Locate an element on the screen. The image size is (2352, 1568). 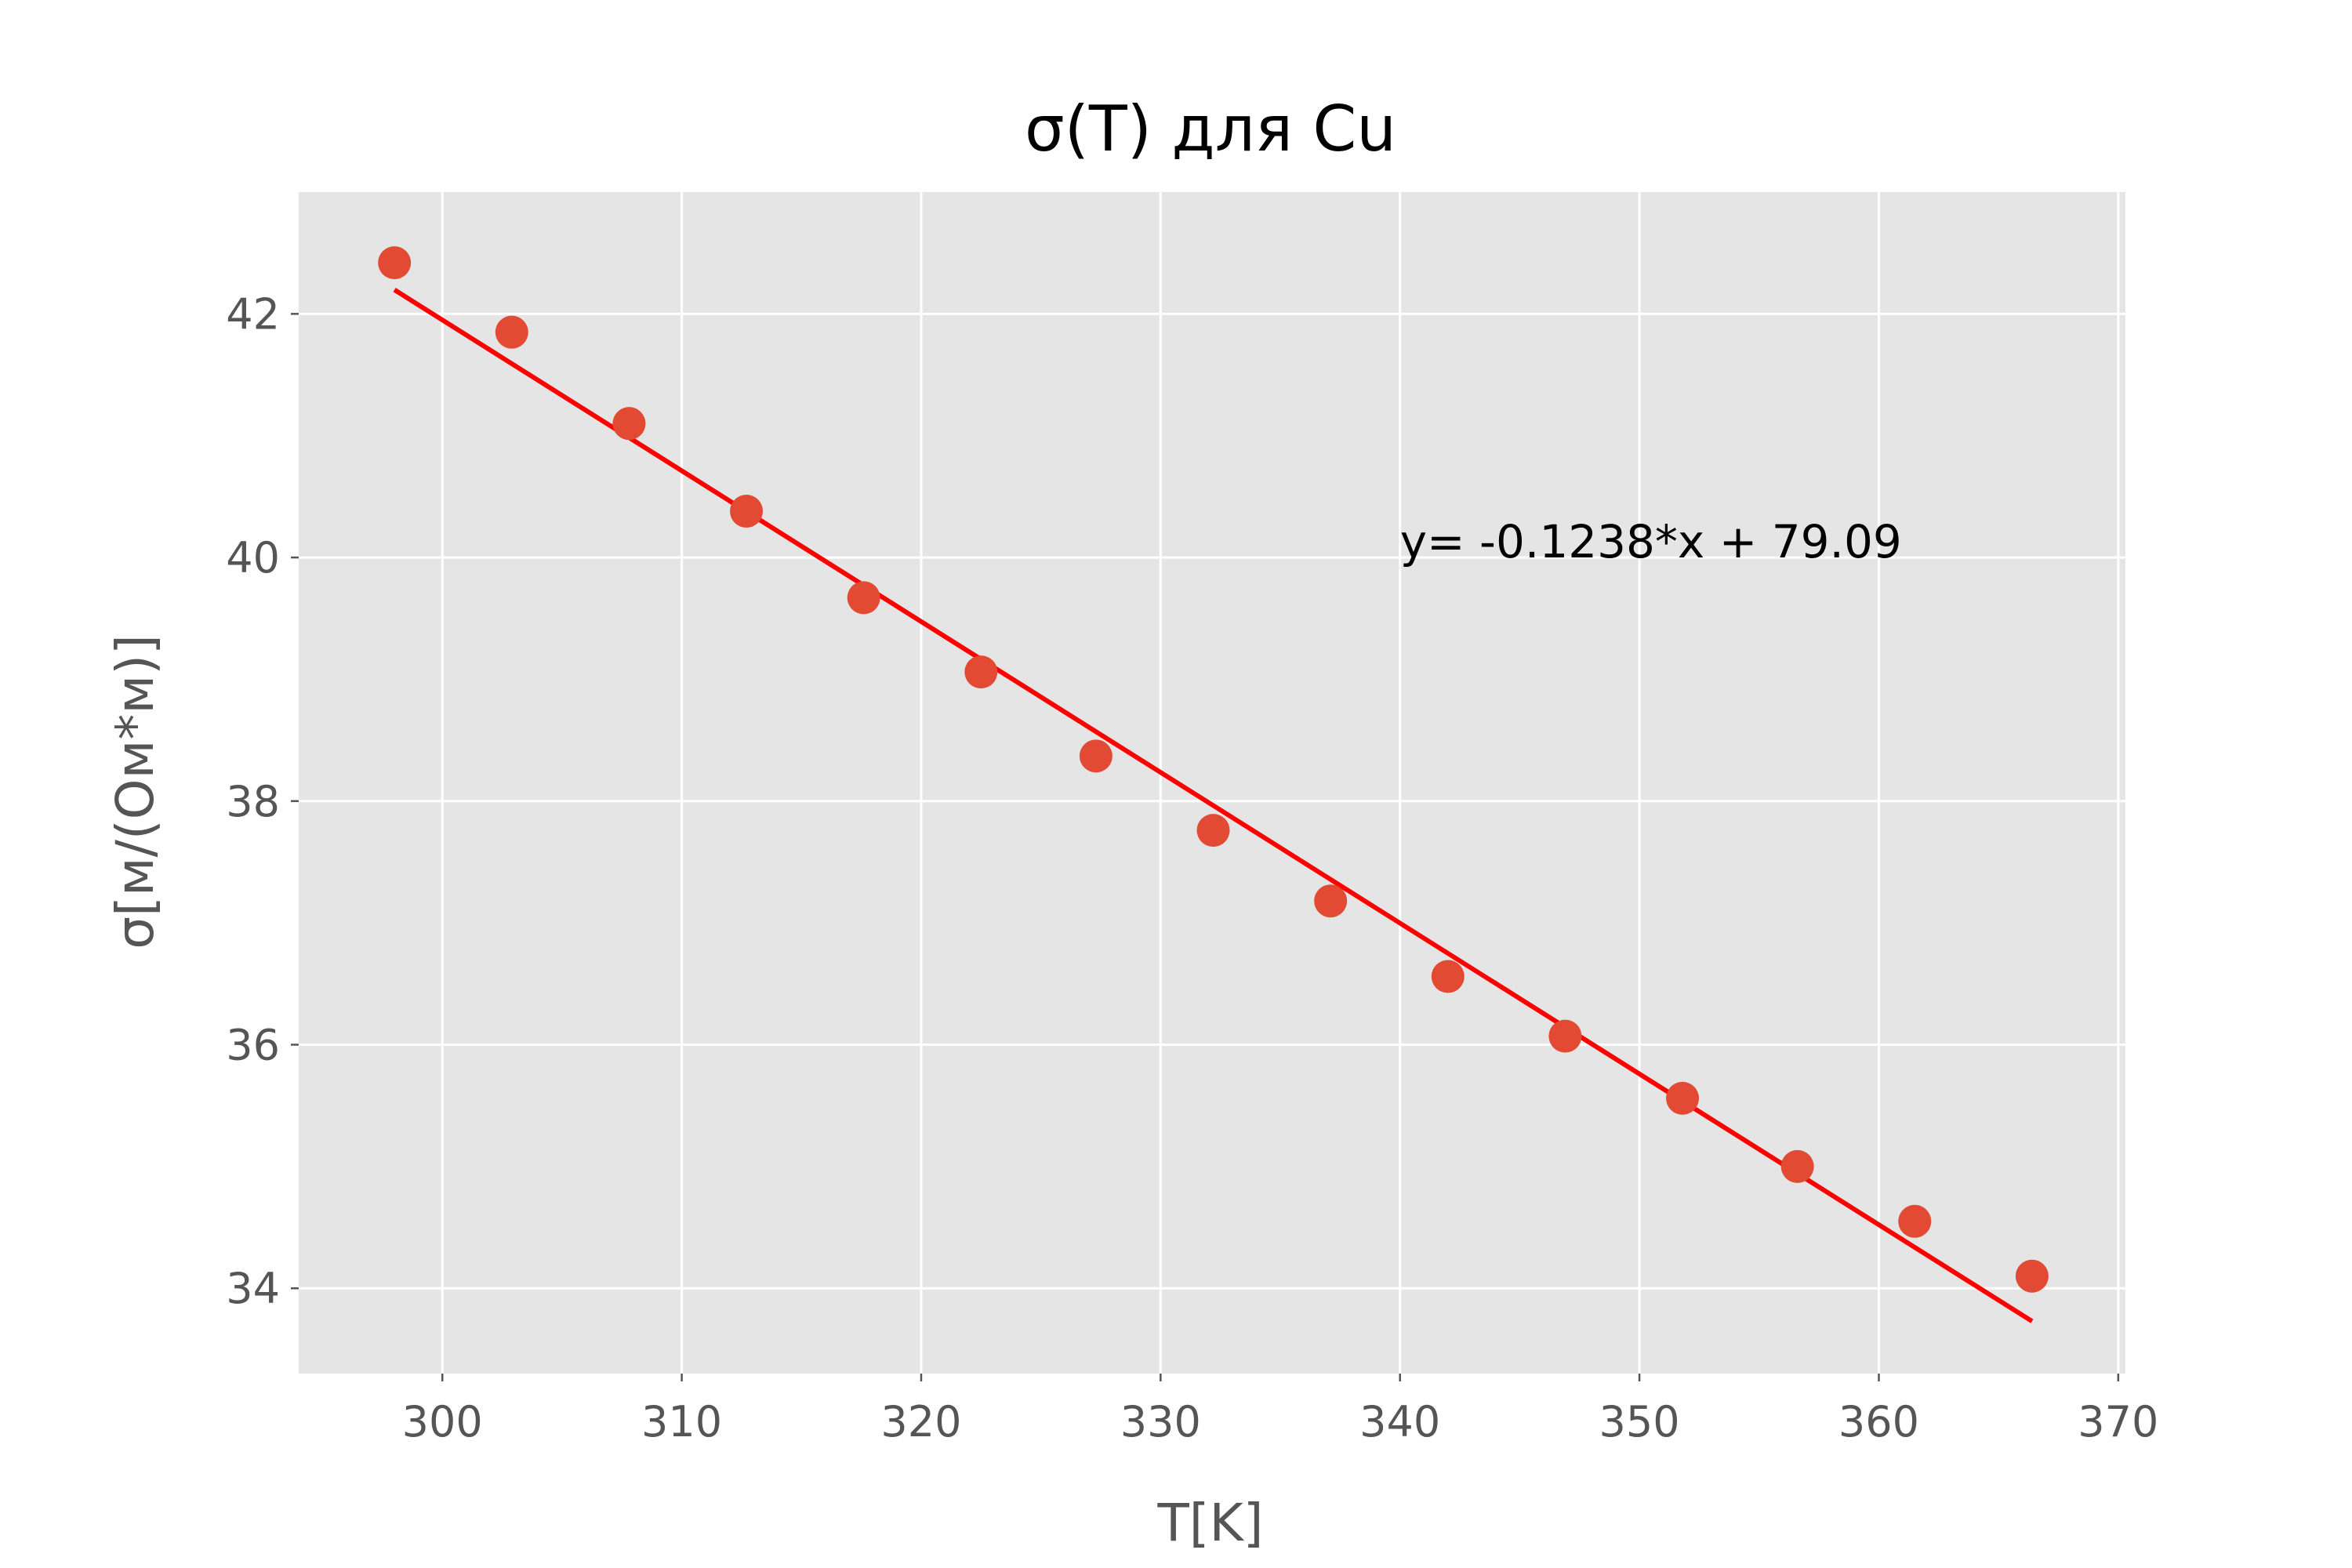
x-axis-label: T[K] is located at coordinates (1209, 1523).